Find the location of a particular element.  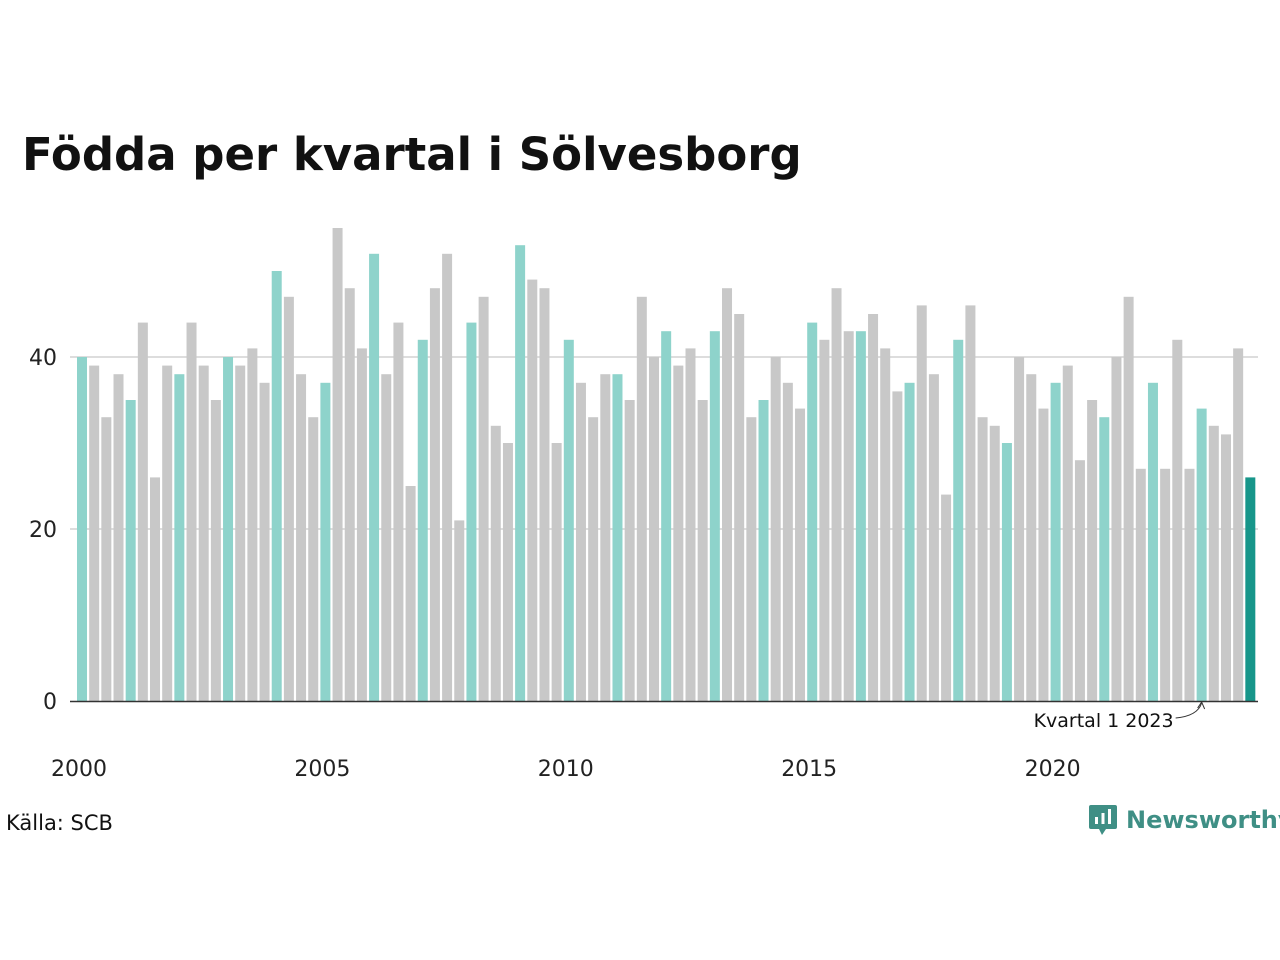

bar-2016-q1: 2016 Q1: 43 is located at coordinates (860, 516).